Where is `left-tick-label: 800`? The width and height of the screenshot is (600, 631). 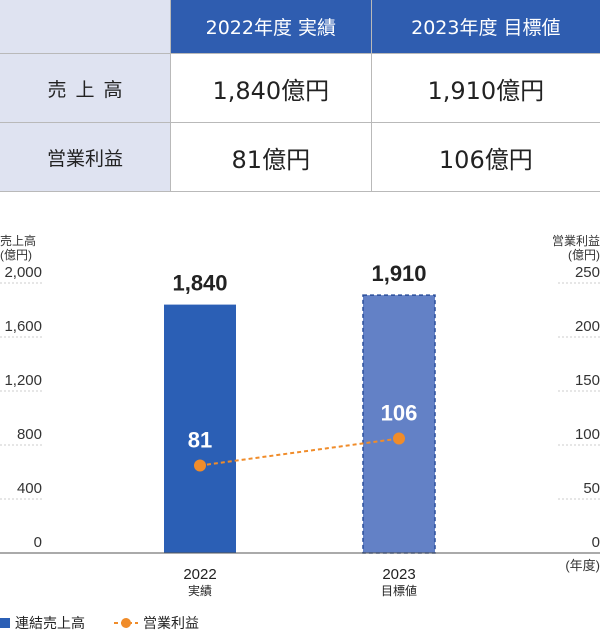
left-tick-label: 800 is located at coordinates (29, 434).